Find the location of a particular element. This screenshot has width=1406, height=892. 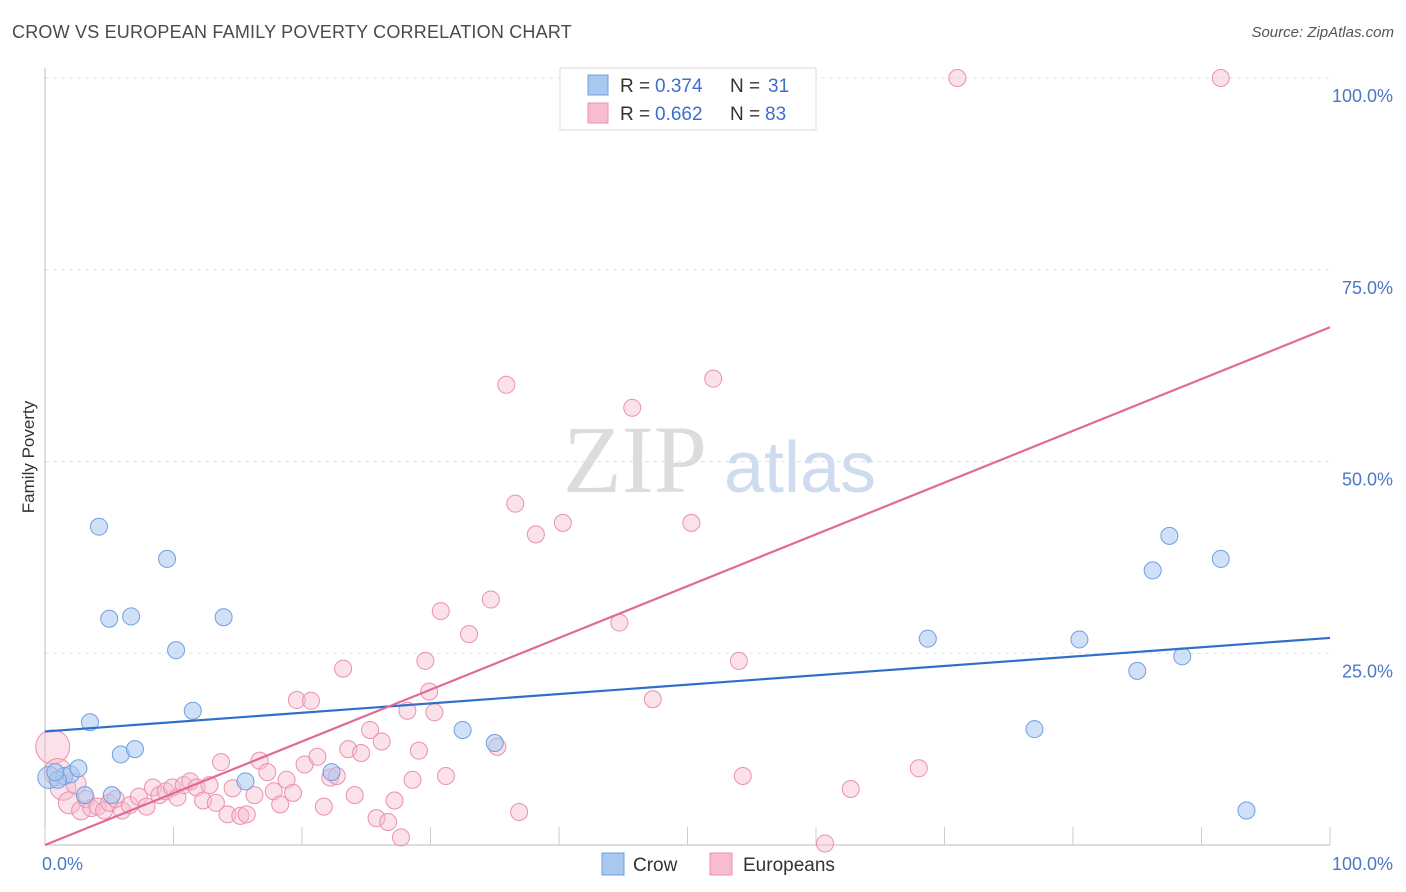

watermark-zip: ZIP is located at coordinates (635, 459).